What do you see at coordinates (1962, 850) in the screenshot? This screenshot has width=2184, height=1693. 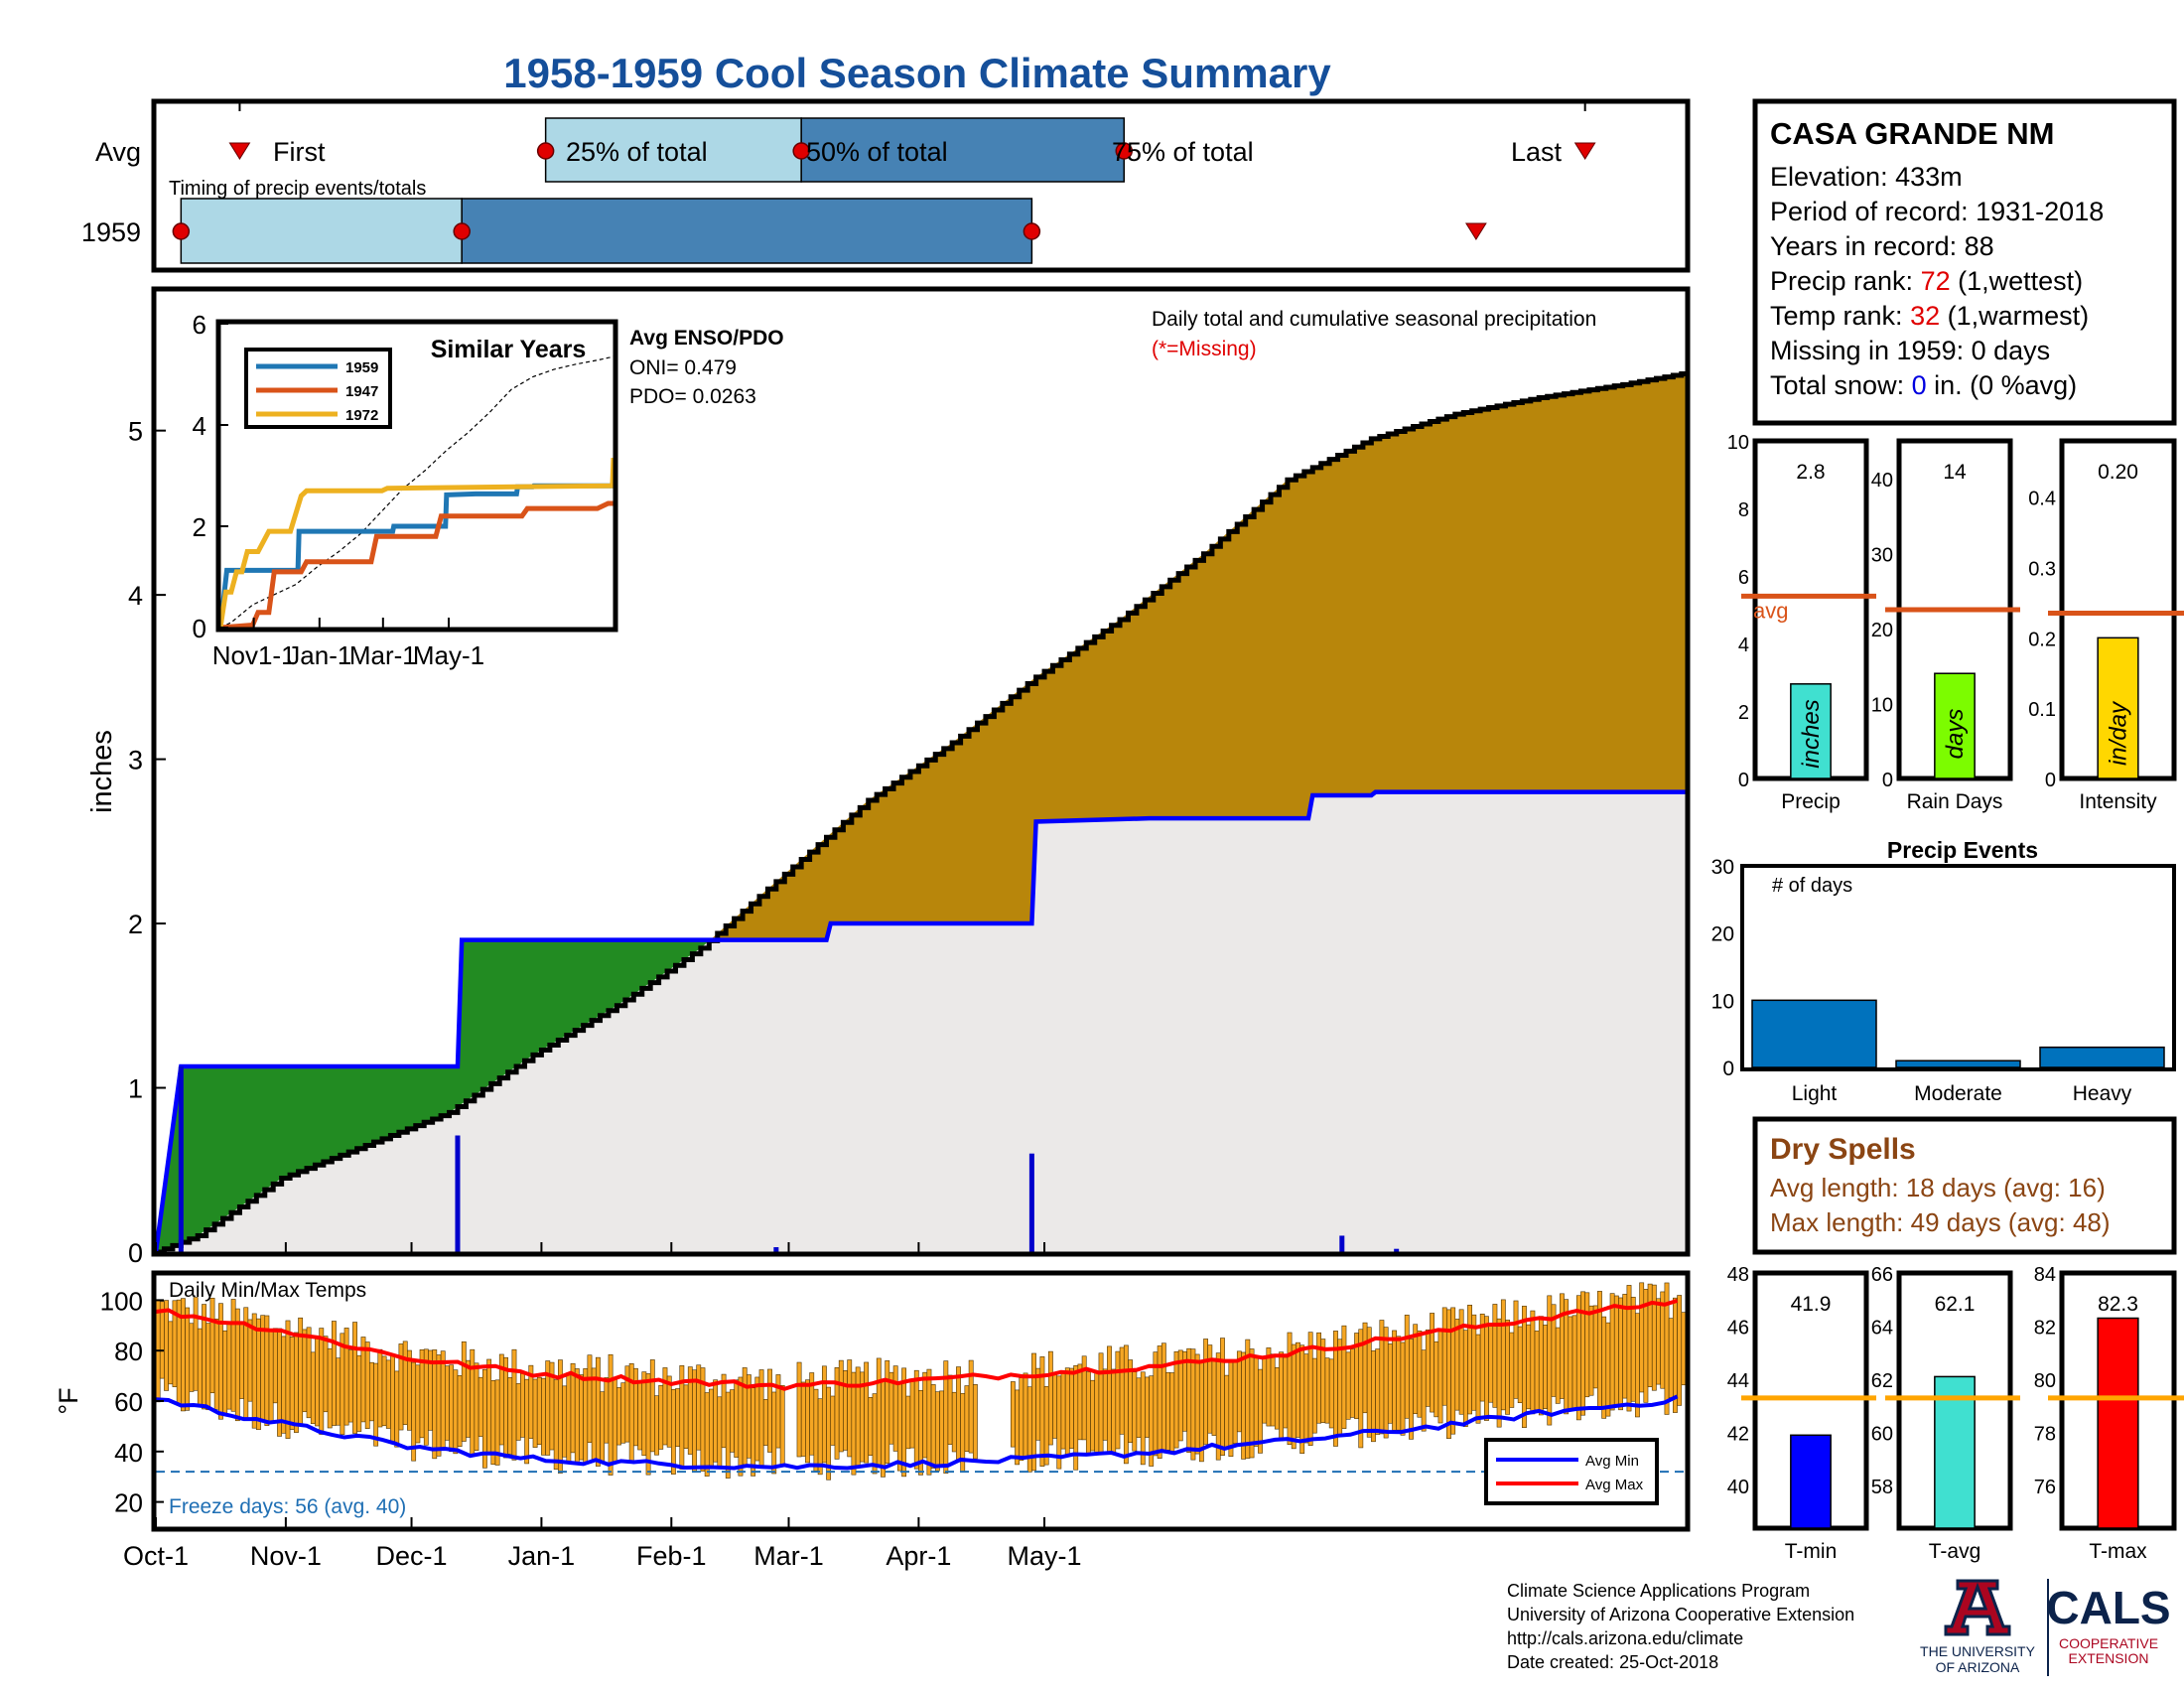 I see `events-title: Precip Events` at bounding box center [1962, 850].